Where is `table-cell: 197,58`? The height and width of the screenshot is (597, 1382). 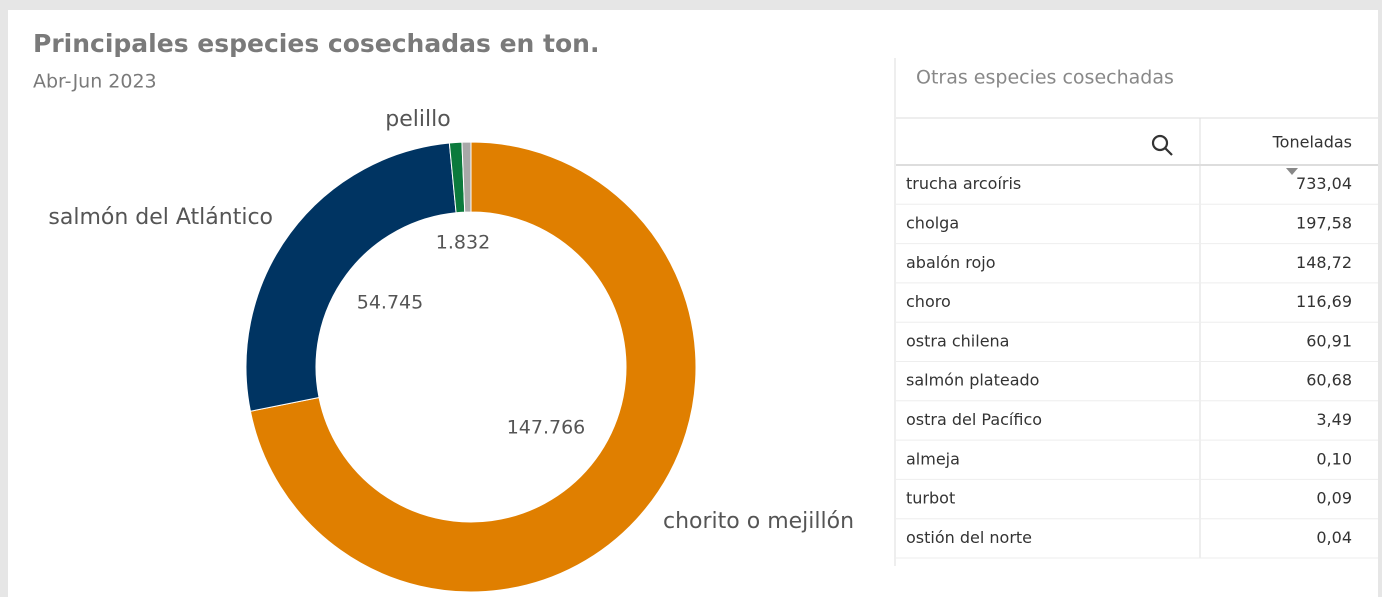 table-cell: 197,58 is located at coordinates (1324, 222).